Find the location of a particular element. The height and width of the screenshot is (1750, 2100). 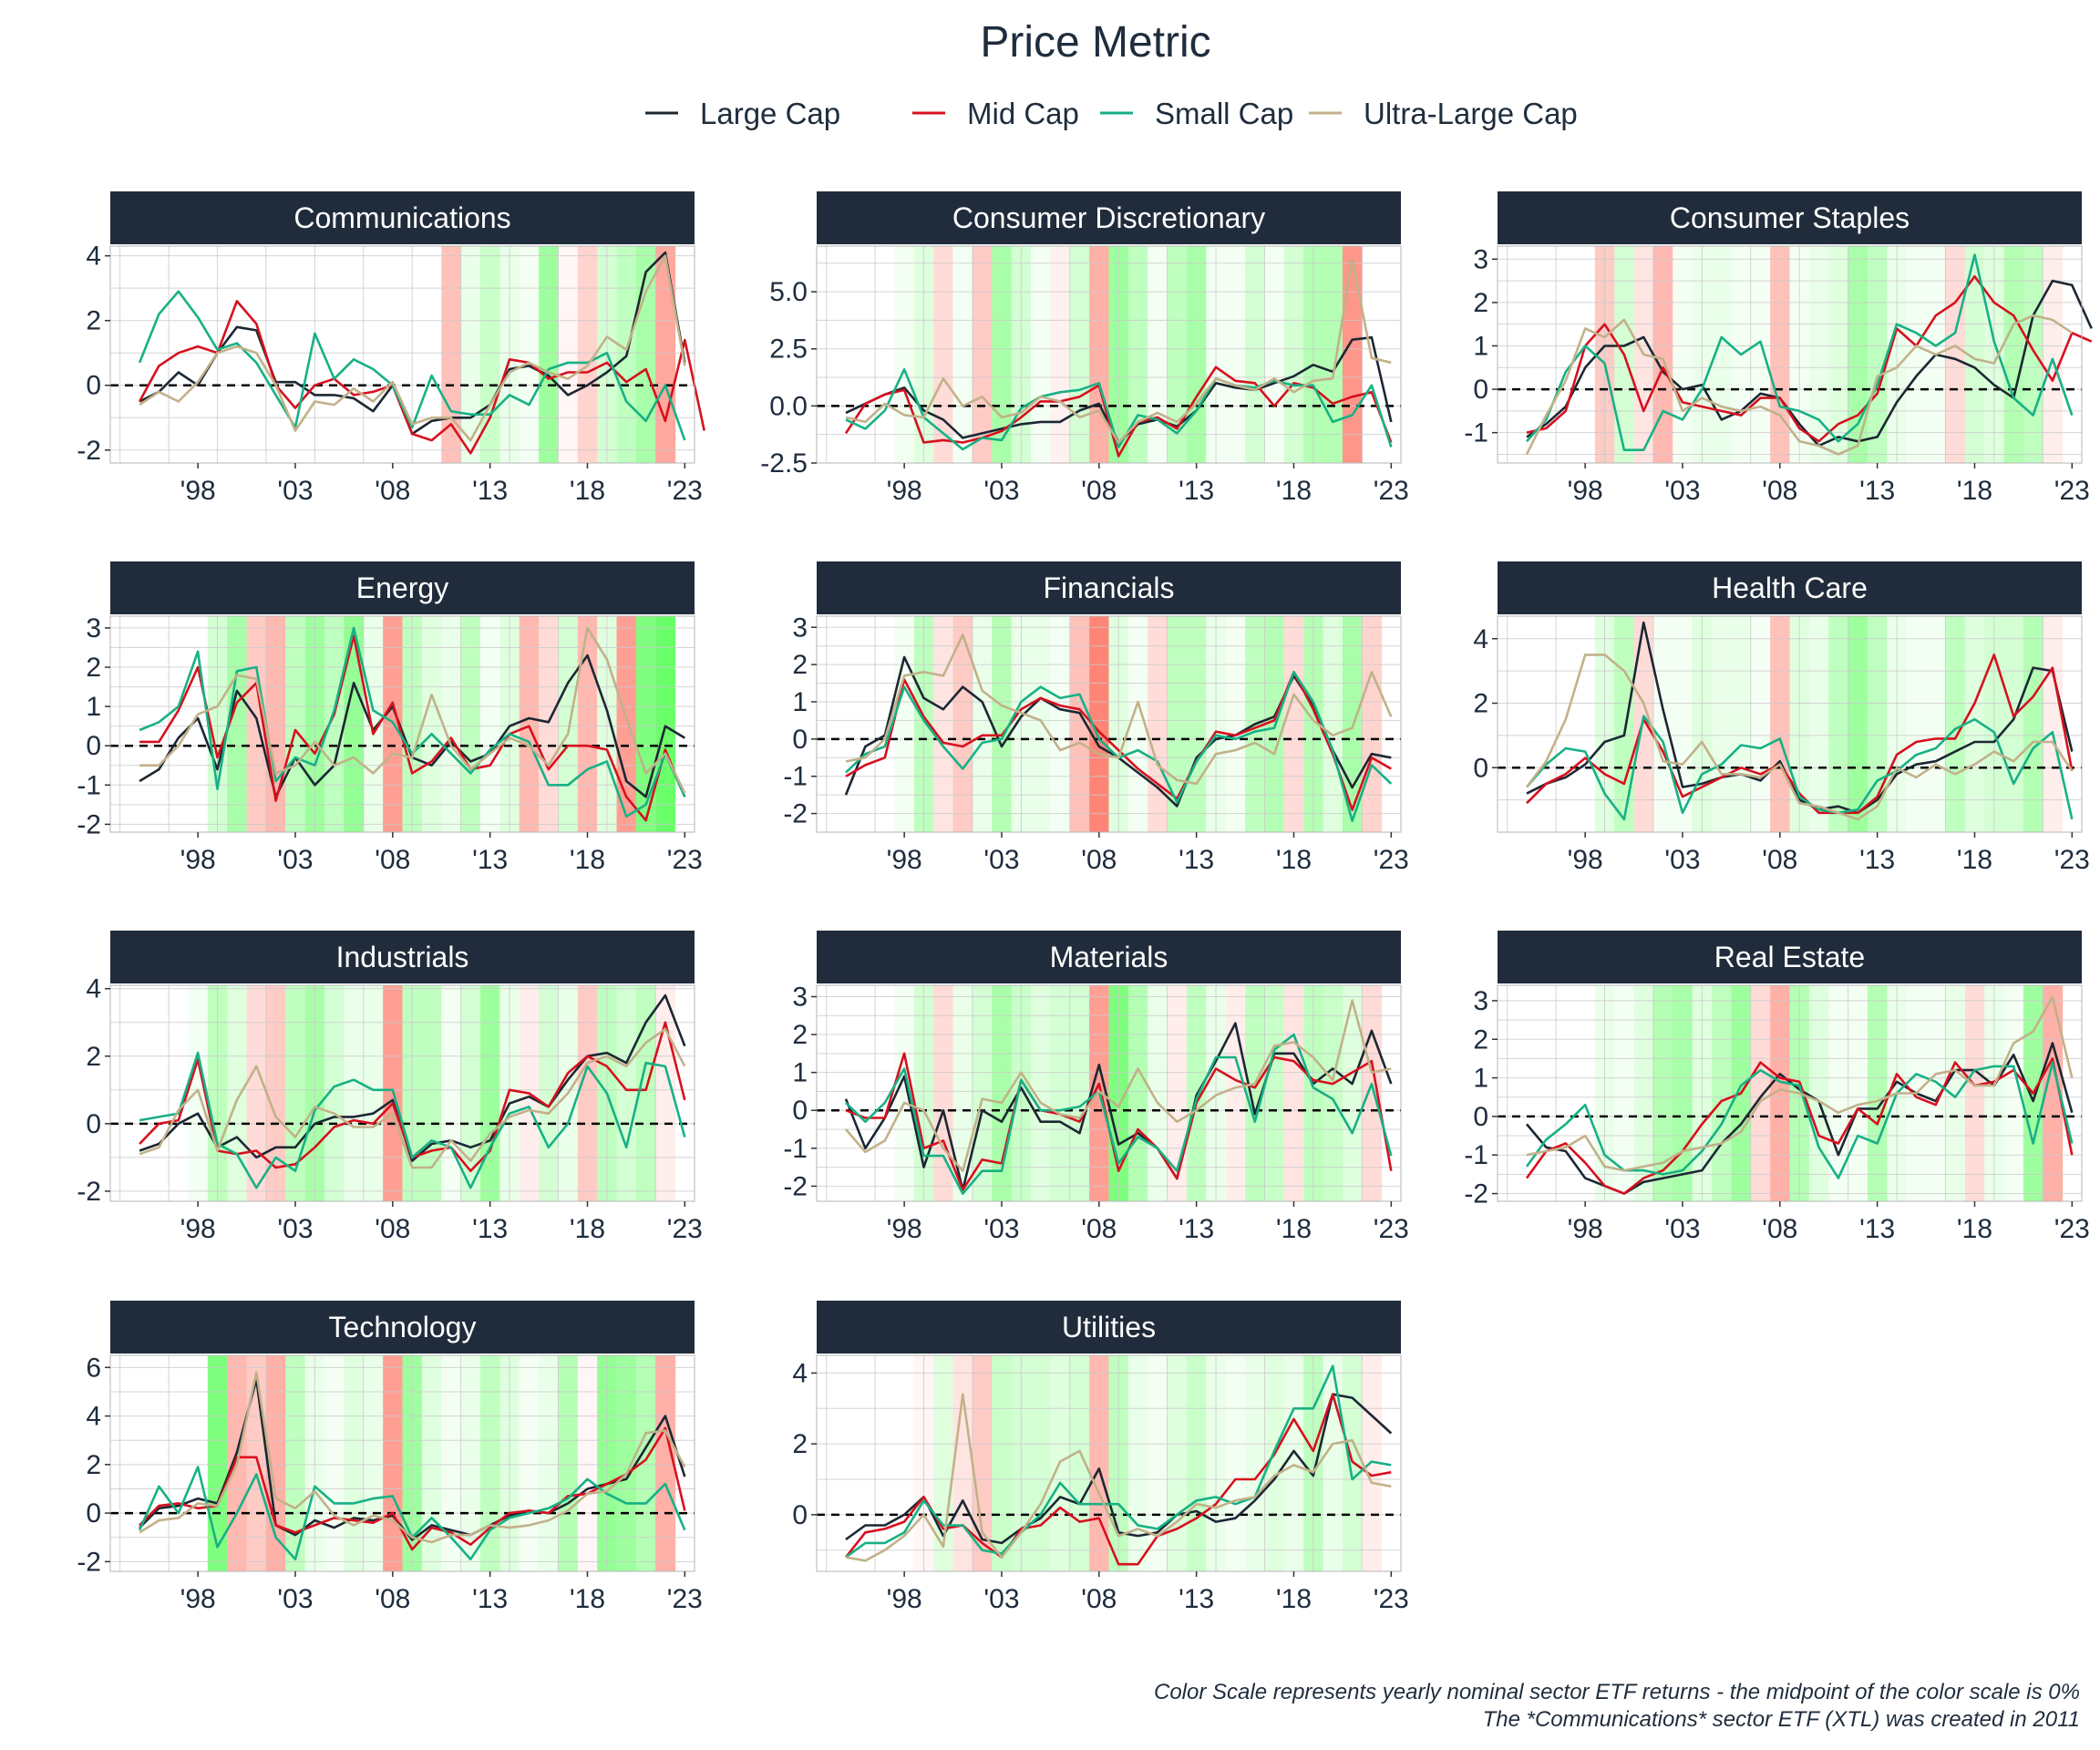

shade-band-consumer-discretionary-2010 is located at coordinates (1137, 355).